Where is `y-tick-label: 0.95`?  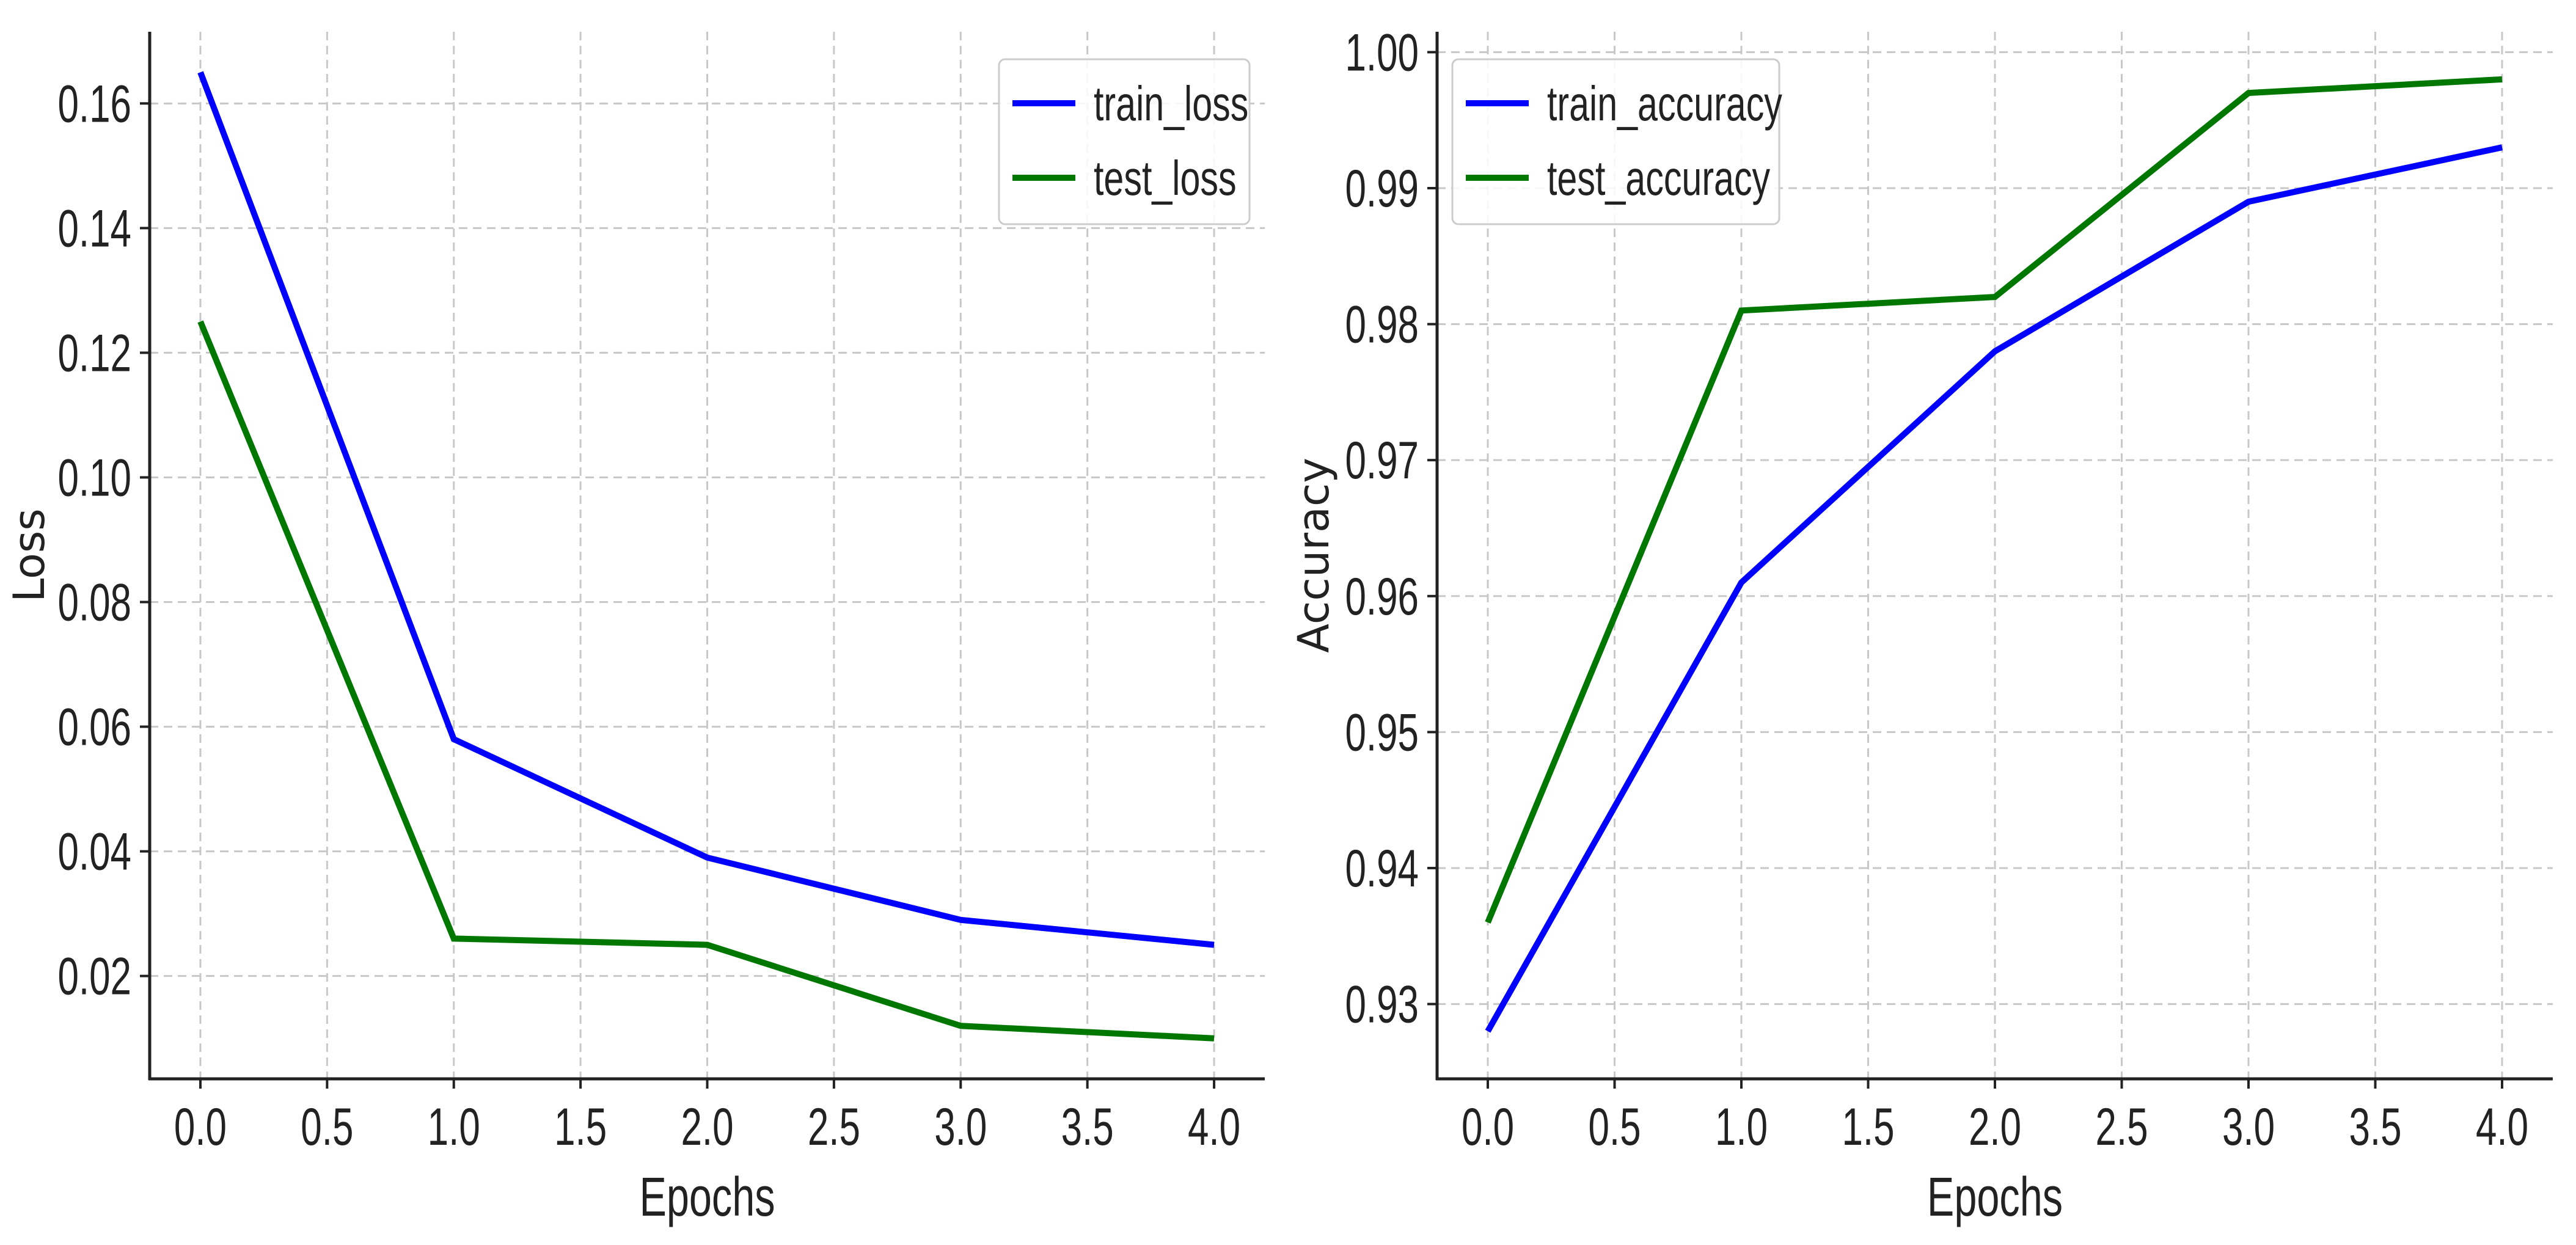 y-tick-label: 0.95 is located at coordinates (1382, 732).